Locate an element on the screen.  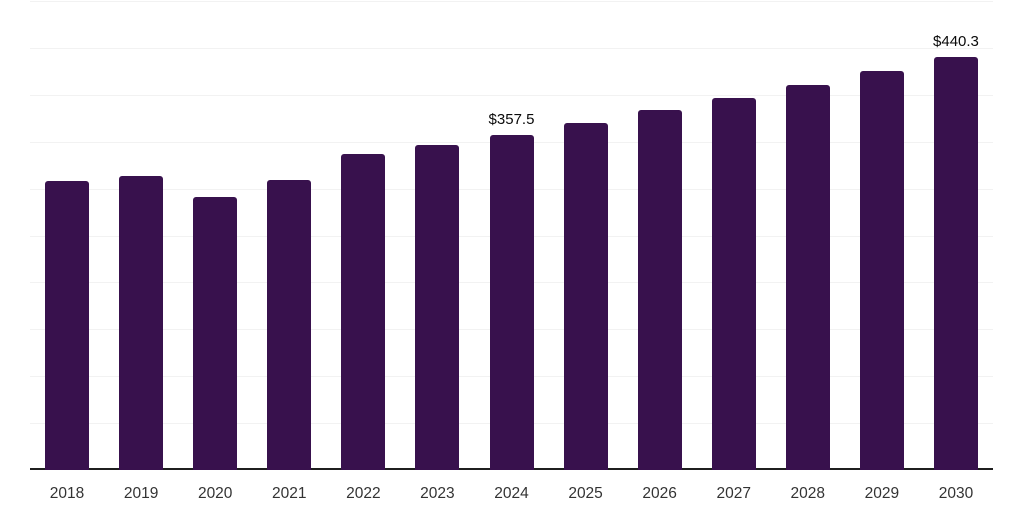
bar-2021 is located at coordinates (289, 324).